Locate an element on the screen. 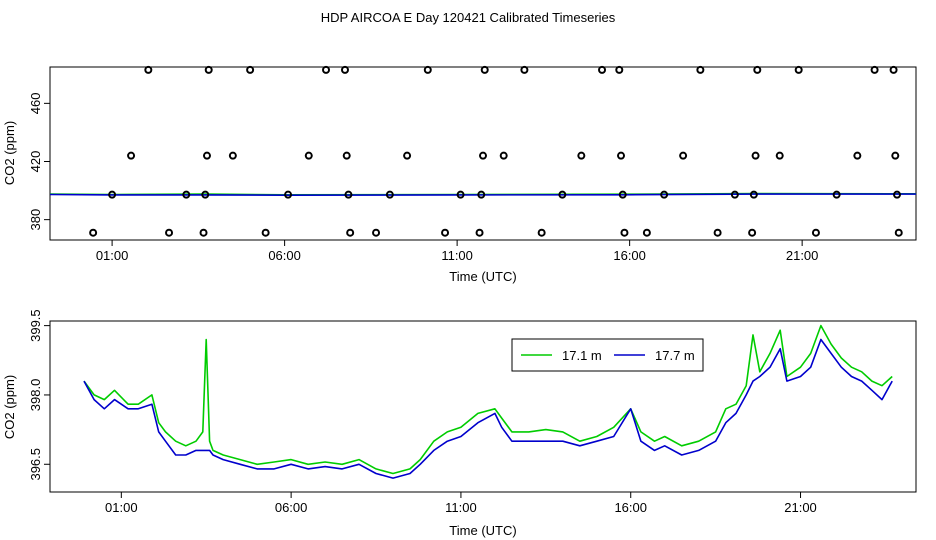  y-tick-label: 460 is located at coordinates (35, 103).